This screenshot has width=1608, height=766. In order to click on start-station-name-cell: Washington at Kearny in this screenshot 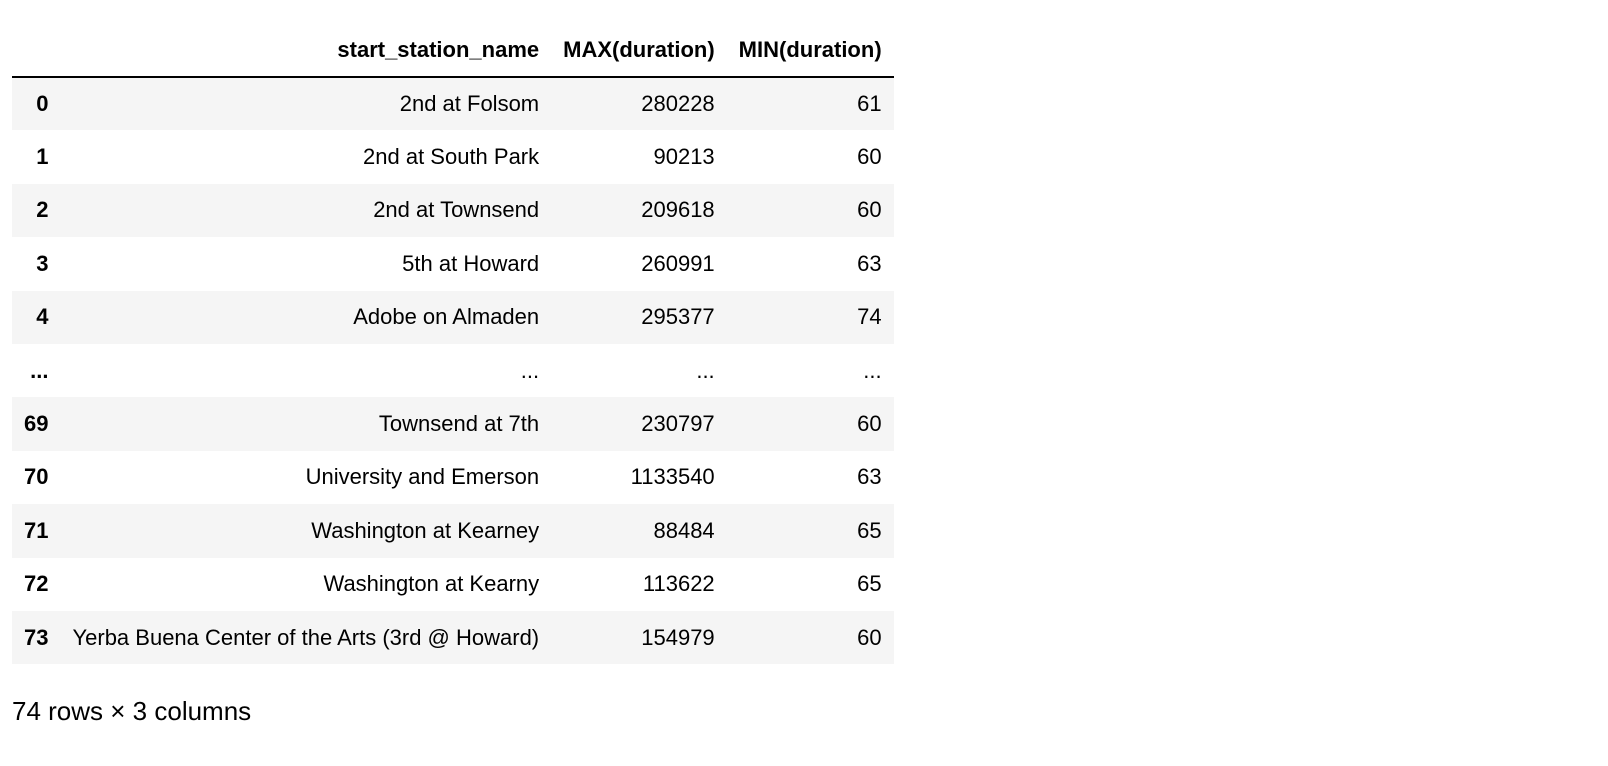, I will do `click(431, 584)`.